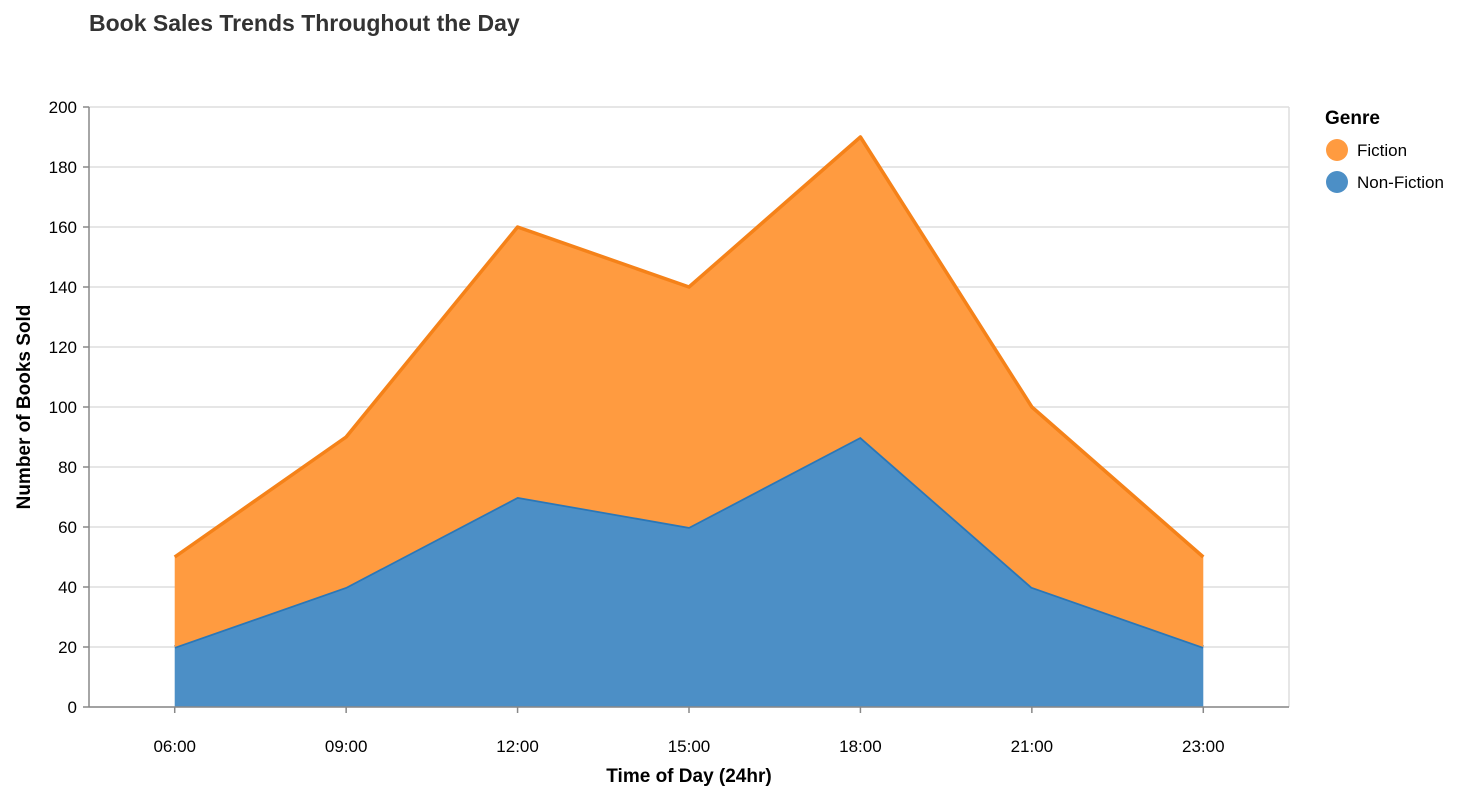 The image size is (1470, 796). What do you see at coordinates (67, 647) in the screenshot?
I see `y-tick-label: 20` at bounding box center [67, 647].